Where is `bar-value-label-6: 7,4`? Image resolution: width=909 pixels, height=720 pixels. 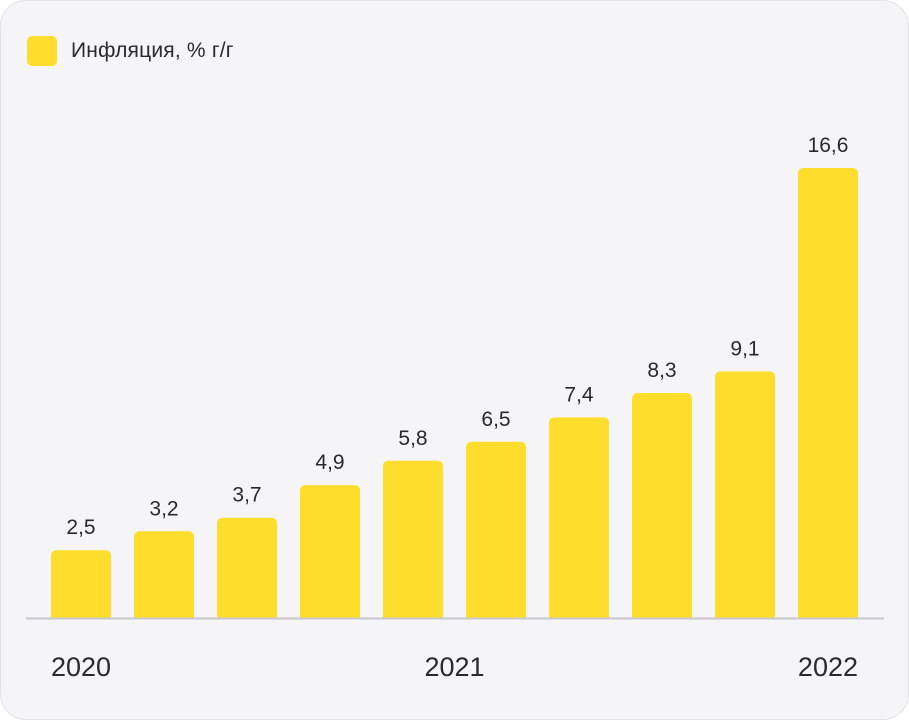
bar-value-label-6: 7,4 is located at coordinates (579, 394).